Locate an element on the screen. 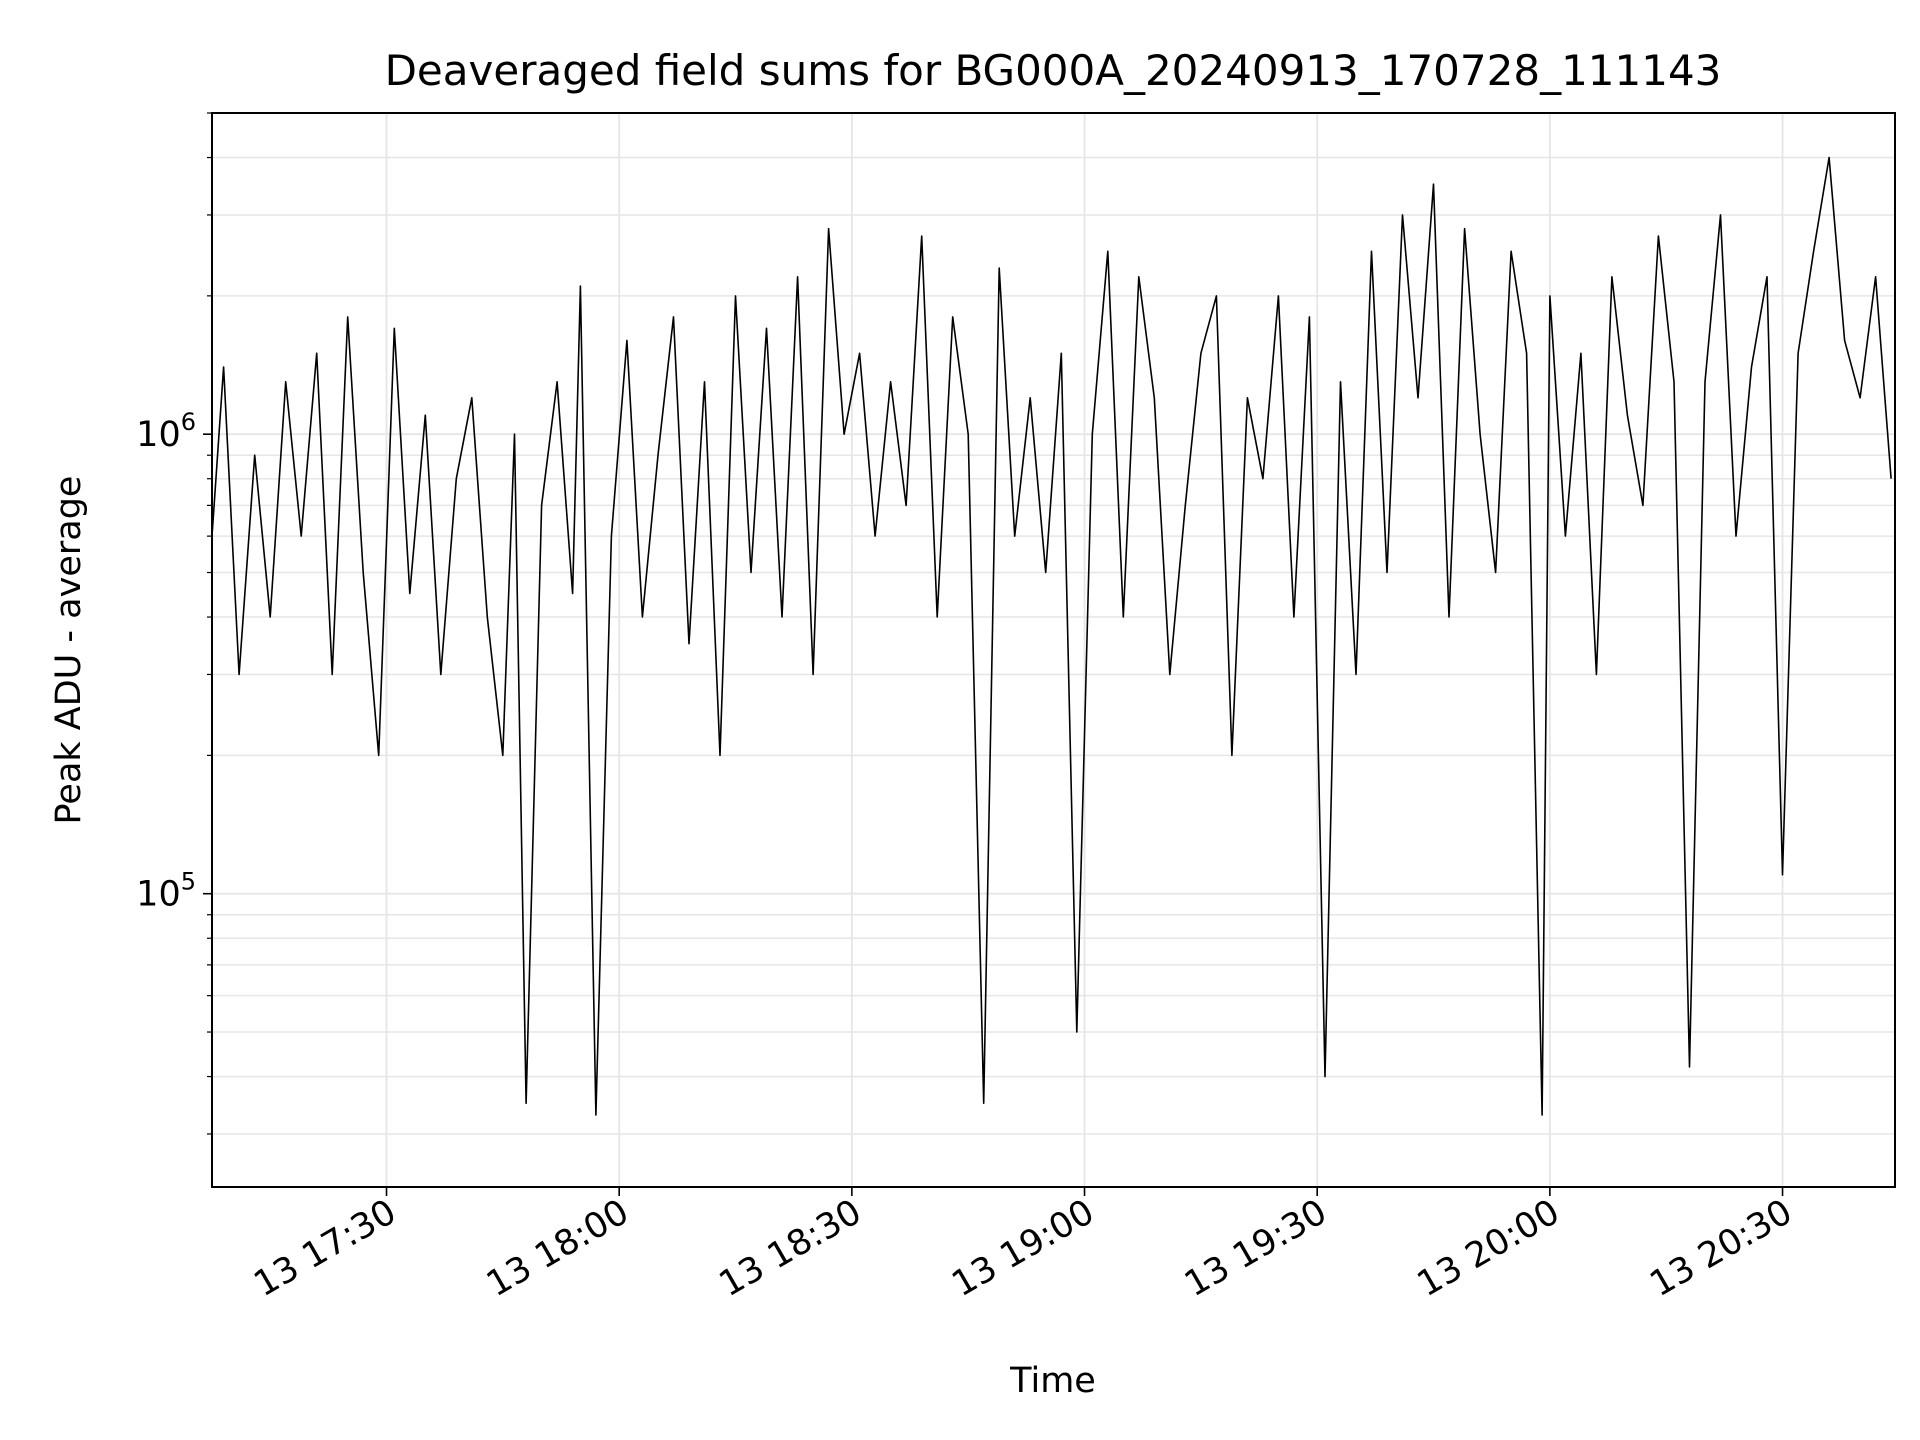 This screenshot has width=1920, height=1440. x-axis-label: Time is located at coordinates (1052, 1381).